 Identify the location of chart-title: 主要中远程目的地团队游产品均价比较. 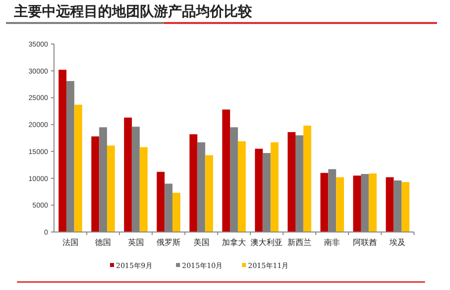
(133, 11).